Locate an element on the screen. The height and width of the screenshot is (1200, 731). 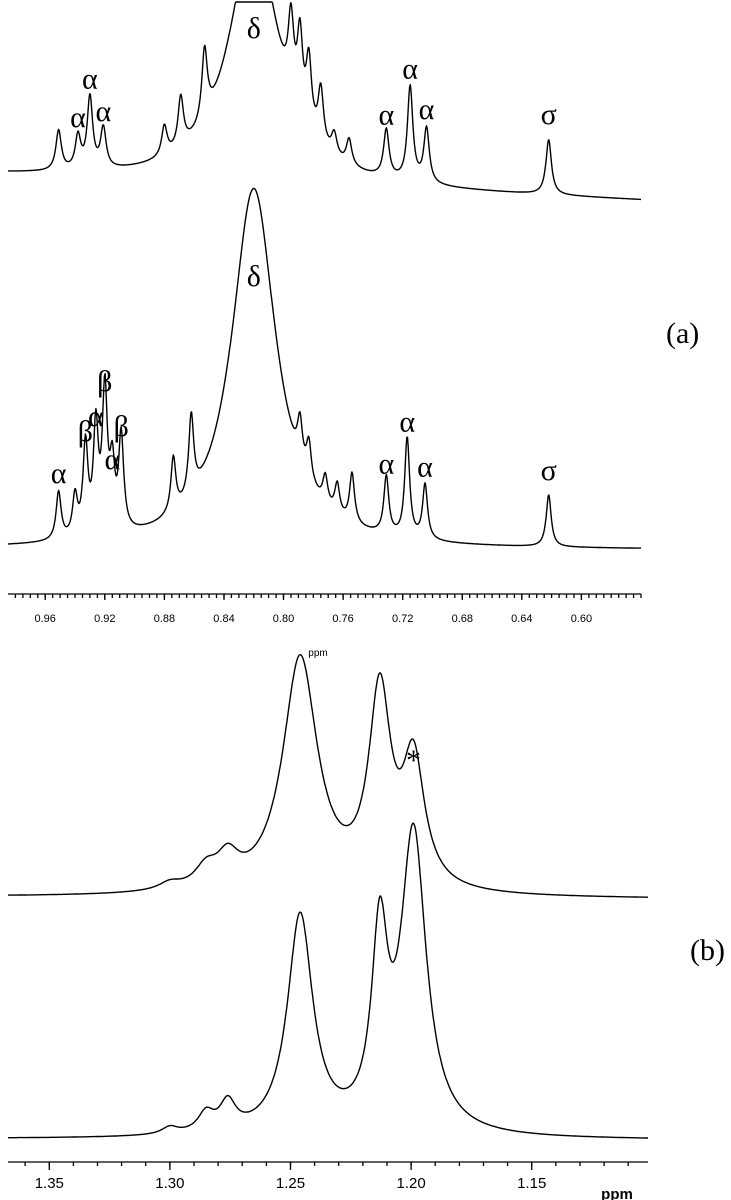
tick-label: 0.60 is located at coordinates (581, 619).